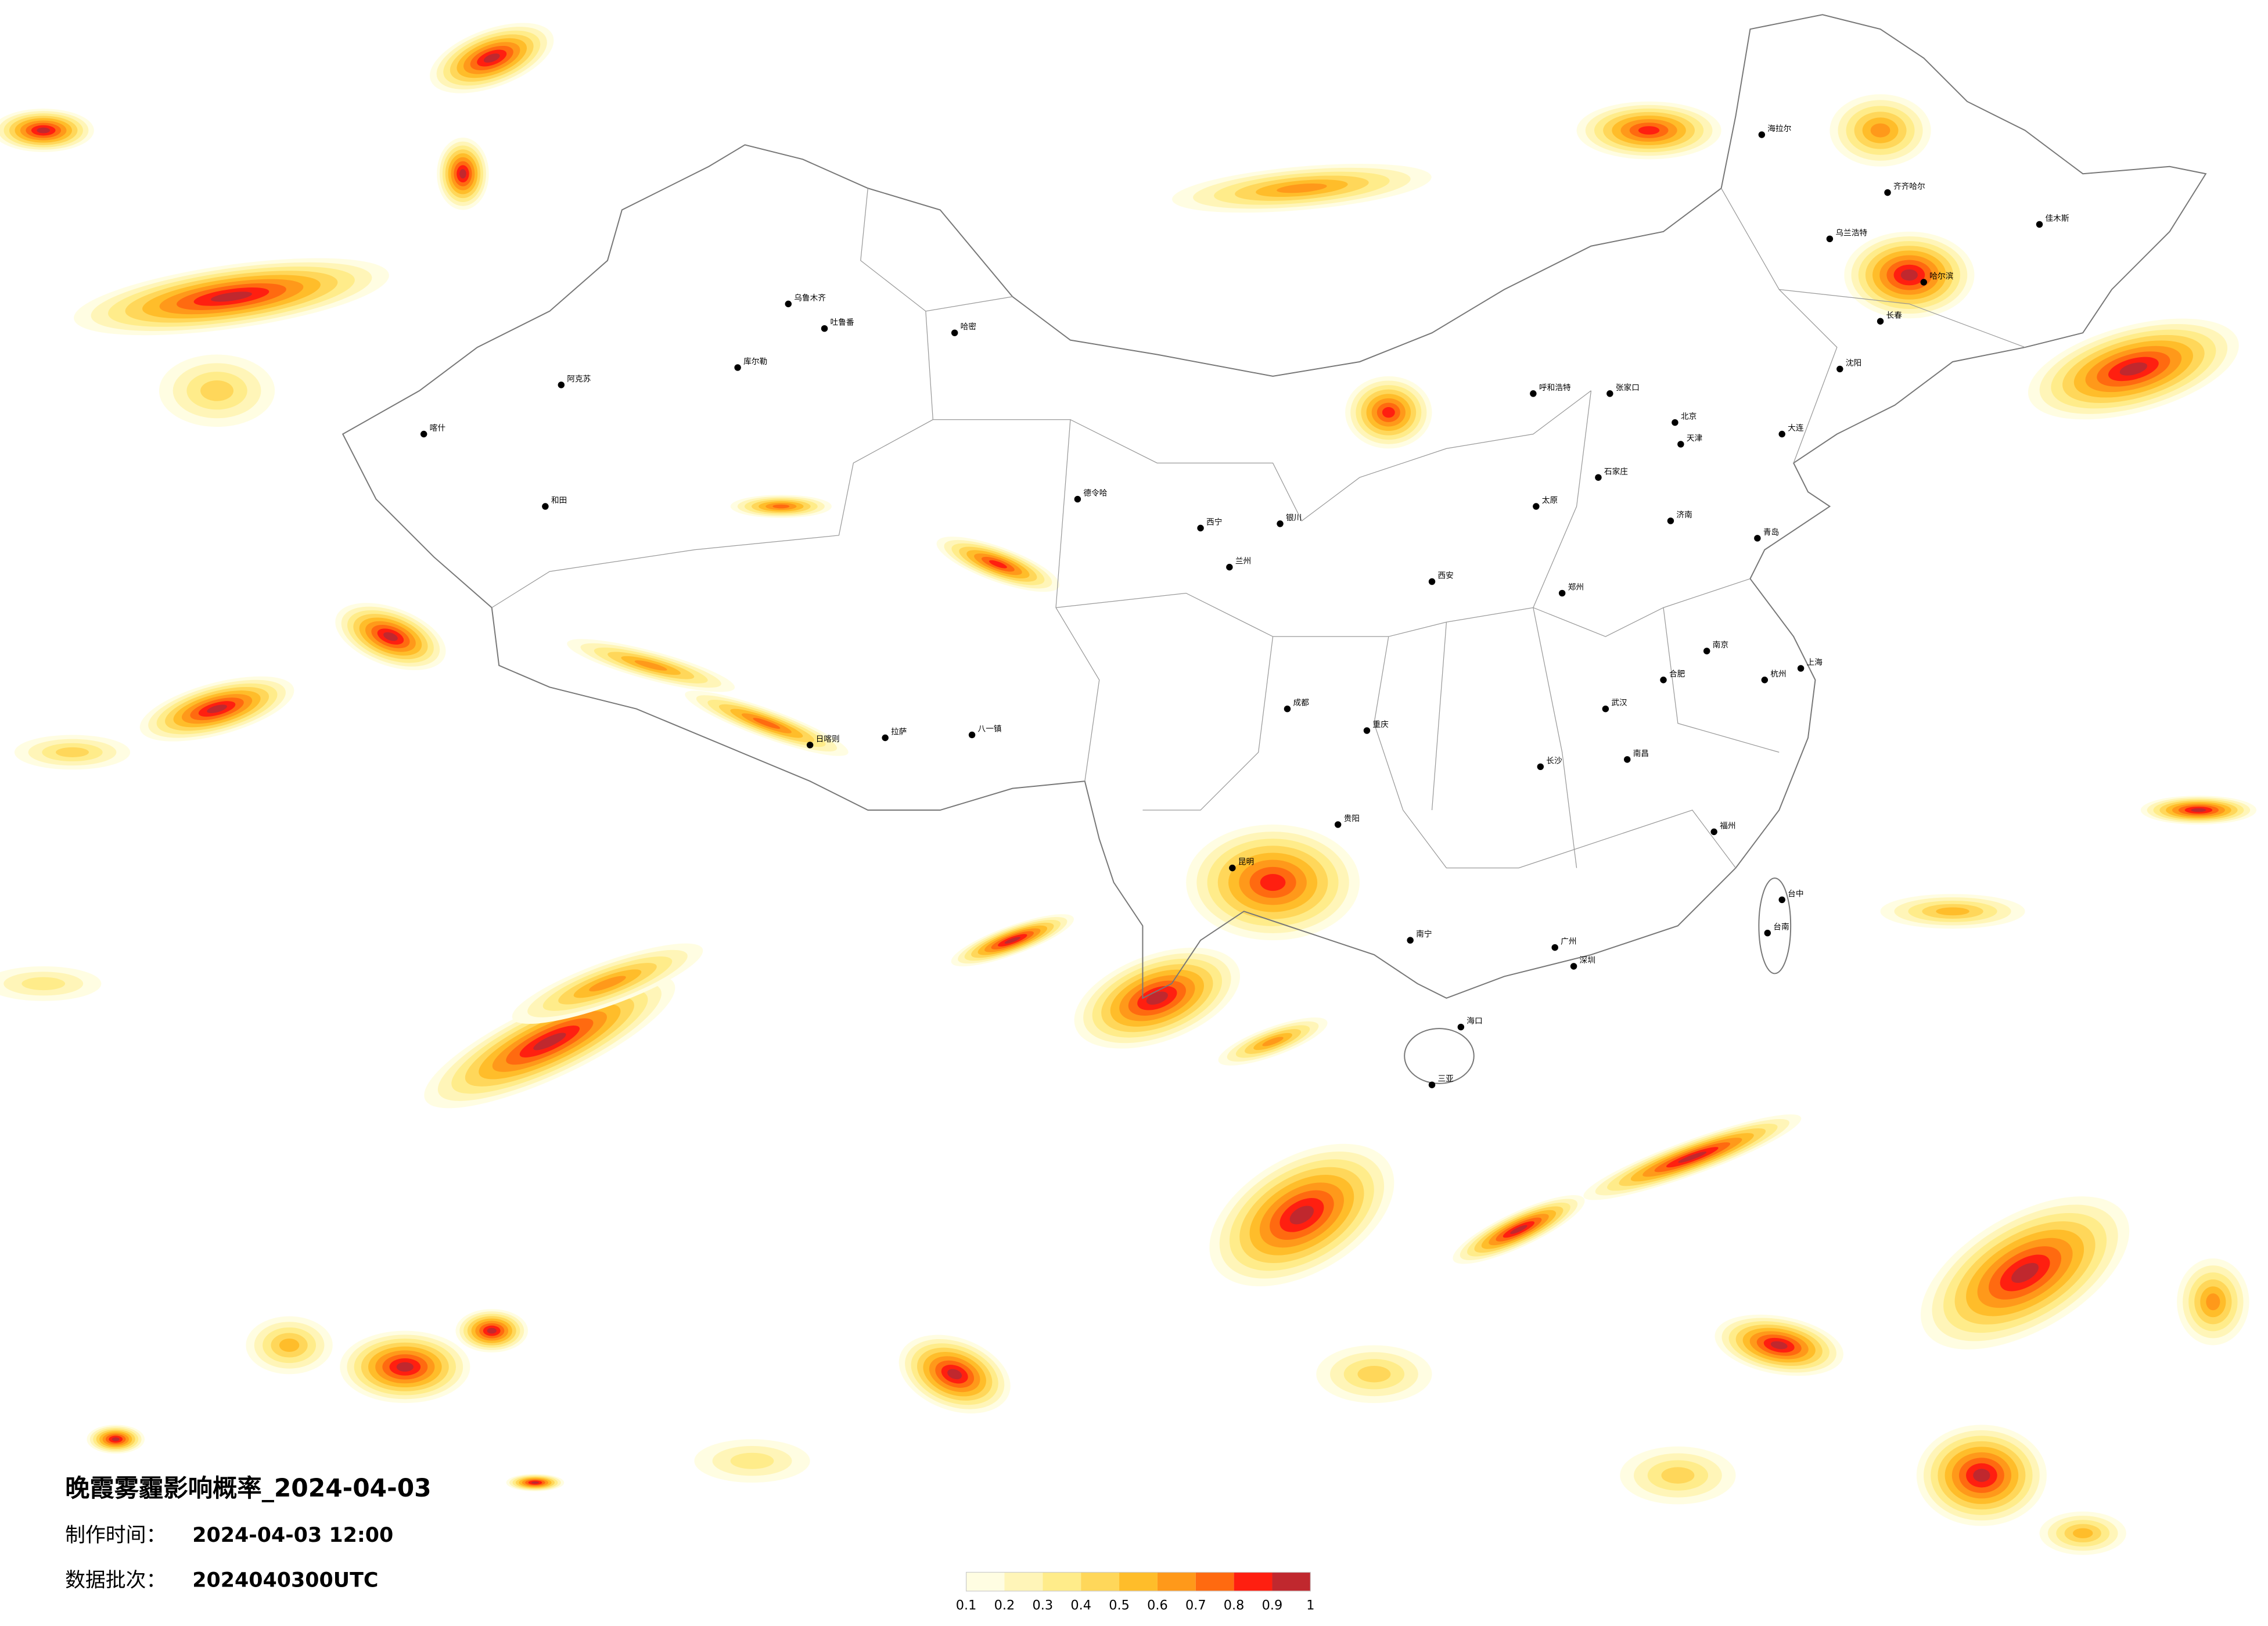 The height and width of the screenshot is (1626, 2268). I want to click on colorbar-tick-label: 0.1, so click(966, 1606).